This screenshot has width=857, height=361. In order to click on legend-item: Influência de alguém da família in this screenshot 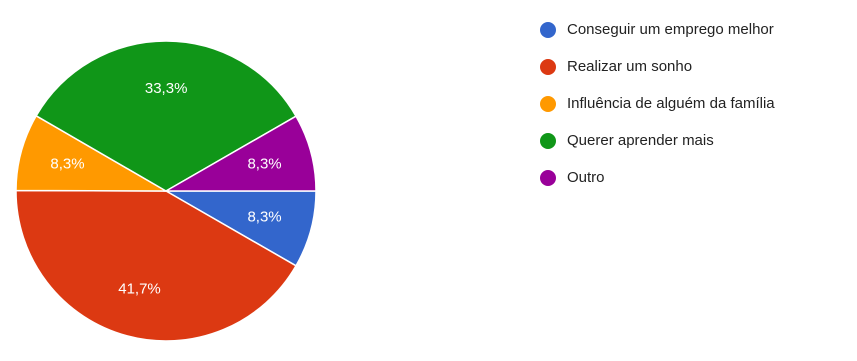, I will do `click(657, 103)`.